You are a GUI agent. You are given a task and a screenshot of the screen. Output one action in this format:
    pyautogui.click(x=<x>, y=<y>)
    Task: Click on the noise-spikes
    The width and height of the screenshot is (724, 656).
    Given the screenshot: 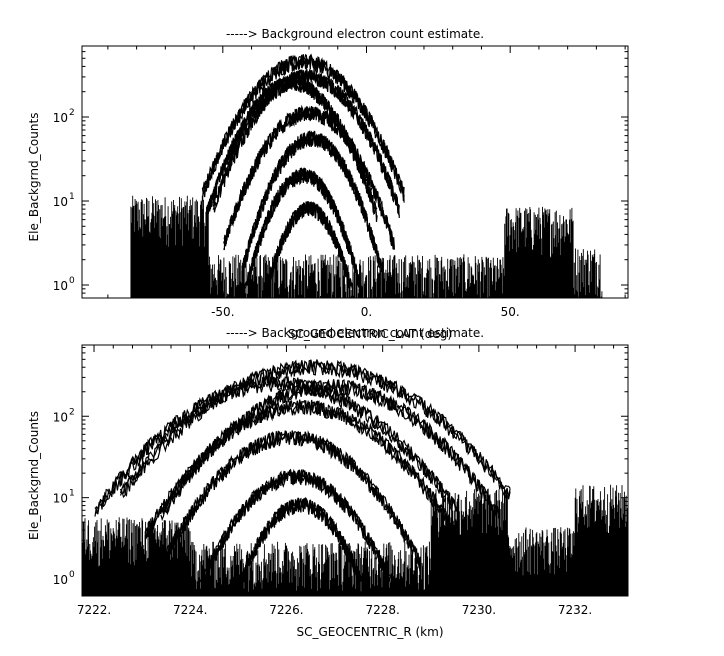 What is the action you would take?
    pyautogui.click(x=366, y=246)
    